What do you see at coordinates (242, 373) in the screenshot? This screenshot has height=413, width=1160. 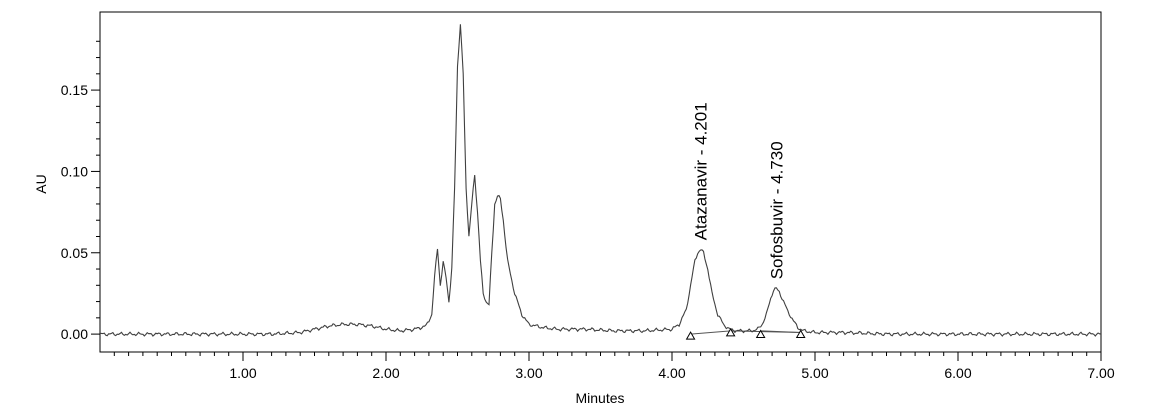 I see `x-tick-label: 1.00` at bounding box center [242, 373].